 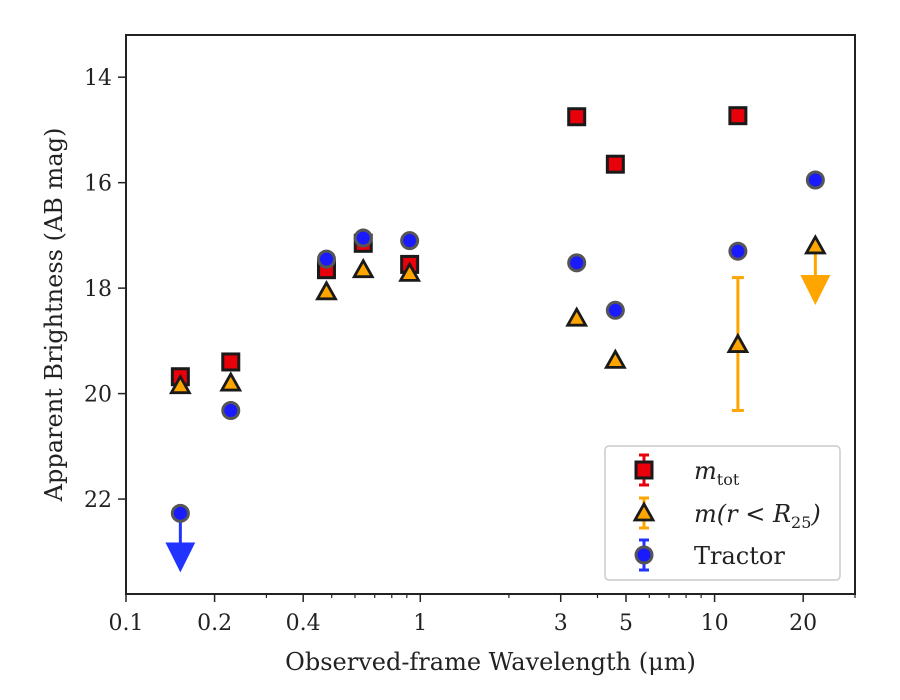 I want to click on x-tick-label: 0.2, so click(x=214, y=623).